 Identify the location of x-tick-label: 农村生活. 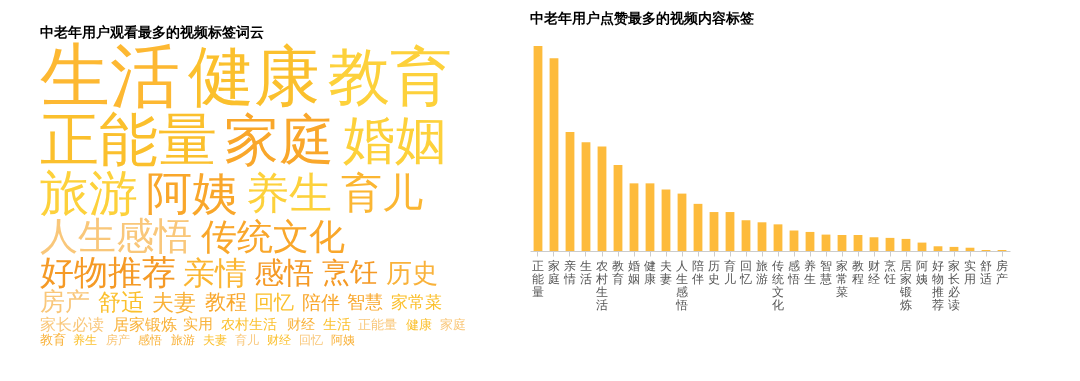
(601, 285).